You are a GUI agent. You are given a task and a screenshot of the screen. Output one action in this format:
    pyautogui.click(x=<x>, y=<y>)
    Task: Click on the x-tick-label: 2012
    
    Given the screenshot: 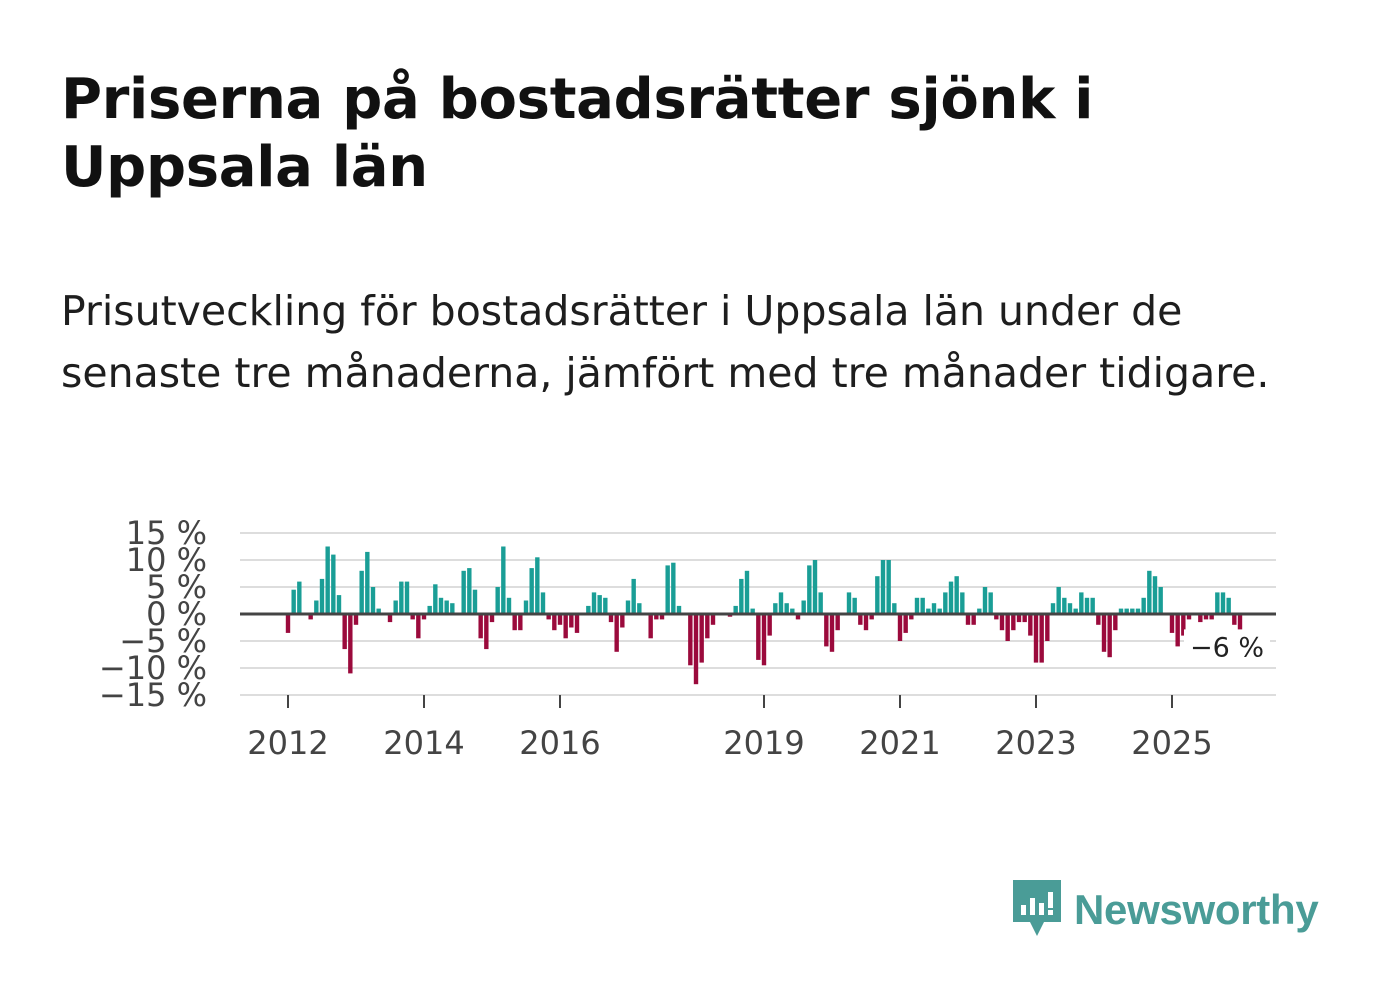 What is the action you would take?
    pyautogui.click(x=287, y=743)
    